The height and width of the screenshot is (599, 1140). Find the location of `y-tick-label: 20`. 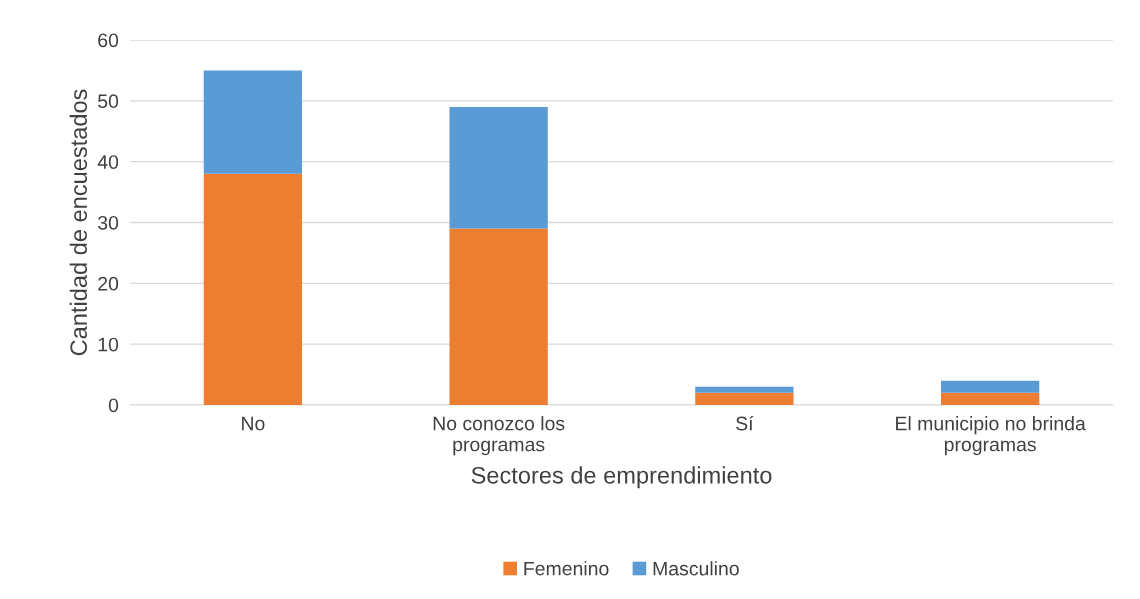

y-tick-label: 20 is located at coordinates (108, 283).